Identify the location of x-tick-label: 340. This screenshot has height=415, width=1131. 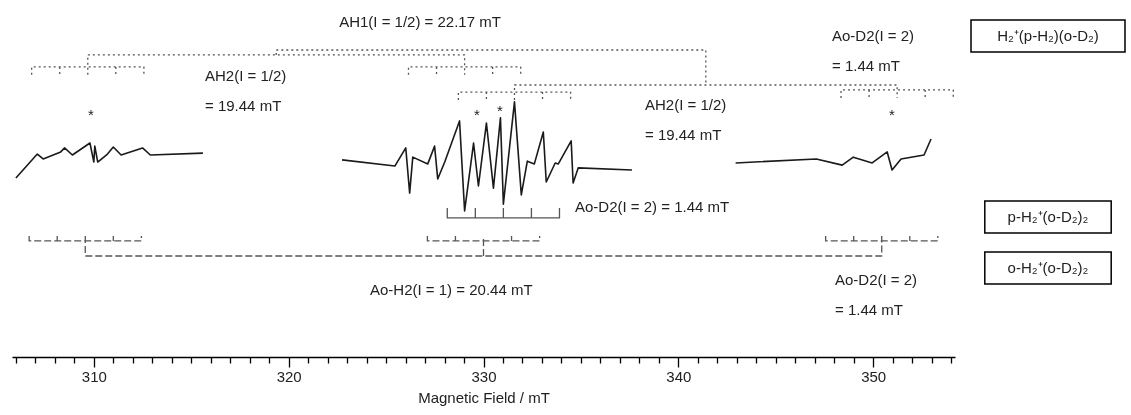
(679, 376).